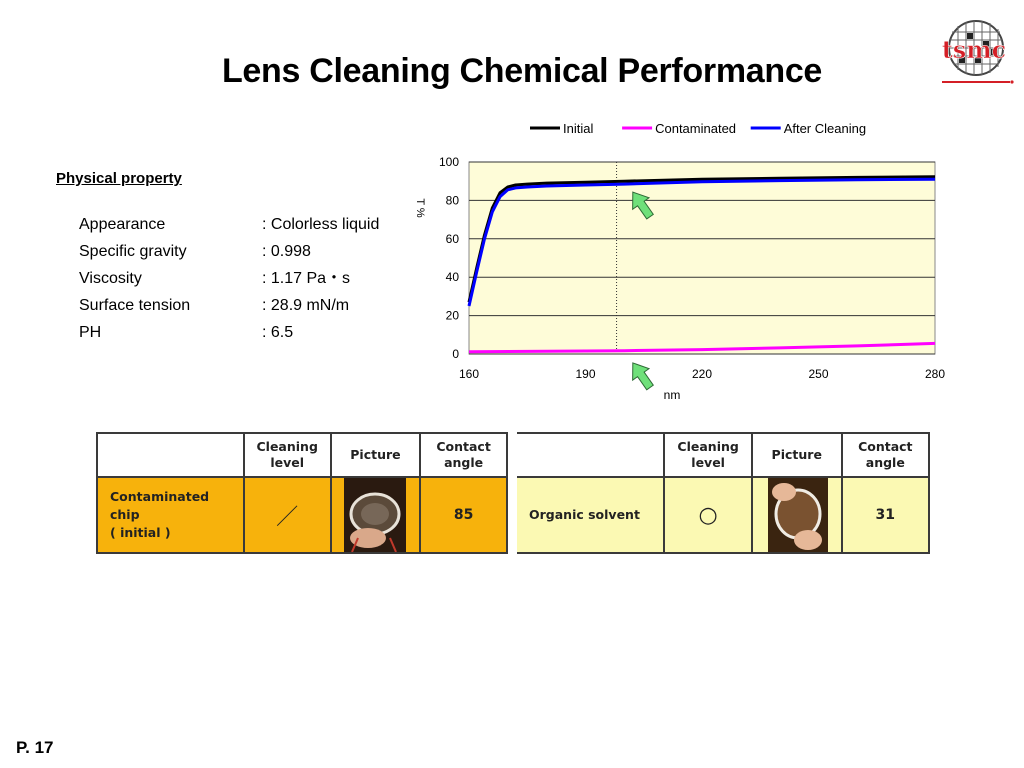 The height and width of the screenshot is (768, 1024). Describe the element at coordinates (825, 128) in the screenshot. I see `legend-label: After Cleaning` at that location.